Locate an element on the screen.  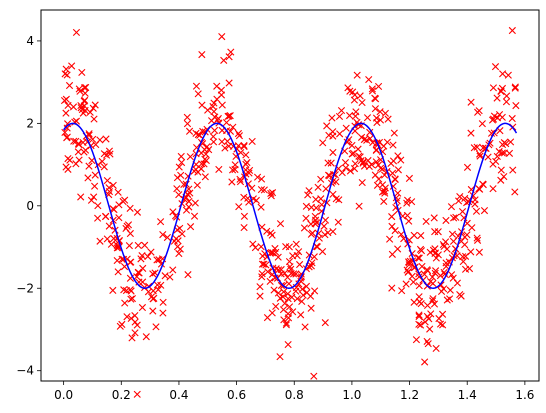
x-tick-label: 1.6 is located at coordinates (524, 395).